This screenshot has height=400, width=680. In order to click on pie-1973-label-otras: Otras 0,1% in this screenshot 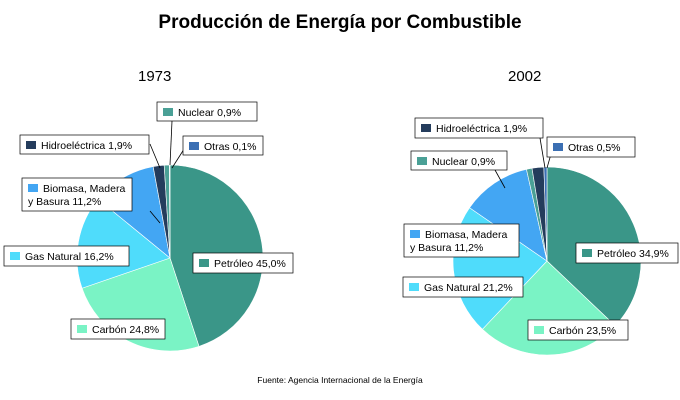, I will do `click(230, 147)`.